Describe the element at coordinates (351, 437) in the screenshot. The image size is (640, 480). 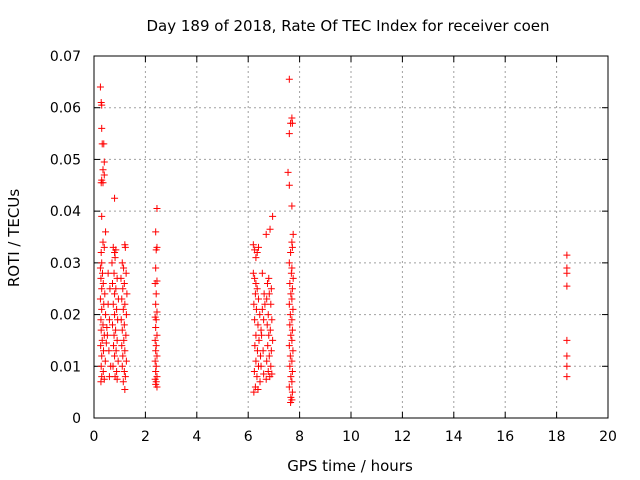
I see `x-tick-label: 10` at that location.